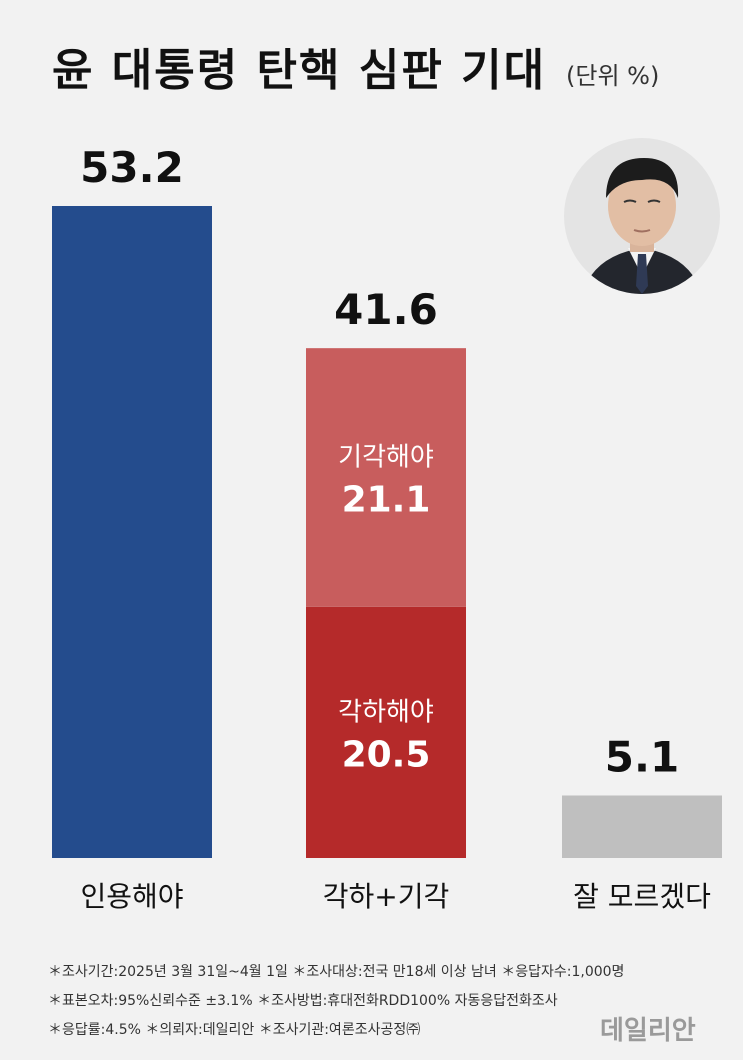 The image size is (743, 1060). I want to click on category-label: 각하+기각, so click(386, 896).